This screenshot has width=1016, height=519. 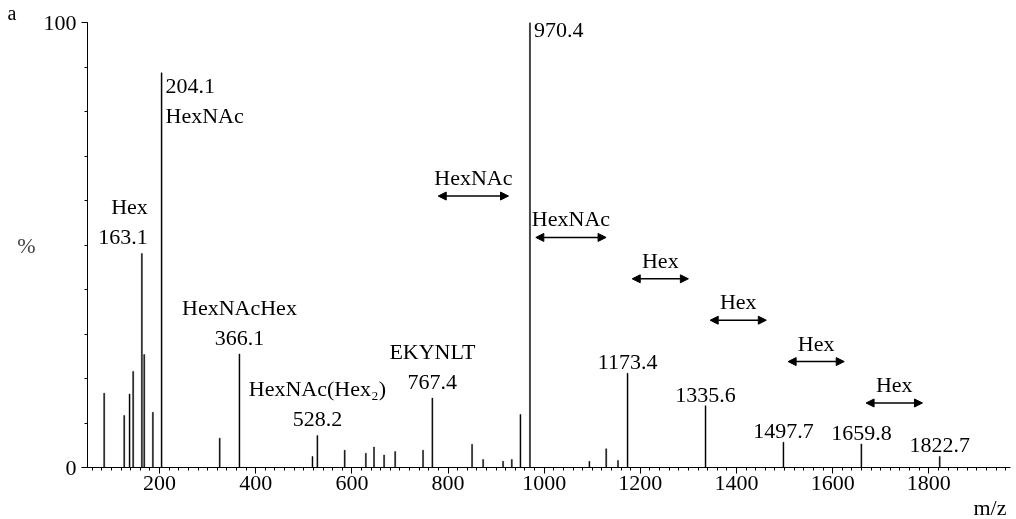 I want to click on x-axis-title: m/z, so click(x=990, y=506).